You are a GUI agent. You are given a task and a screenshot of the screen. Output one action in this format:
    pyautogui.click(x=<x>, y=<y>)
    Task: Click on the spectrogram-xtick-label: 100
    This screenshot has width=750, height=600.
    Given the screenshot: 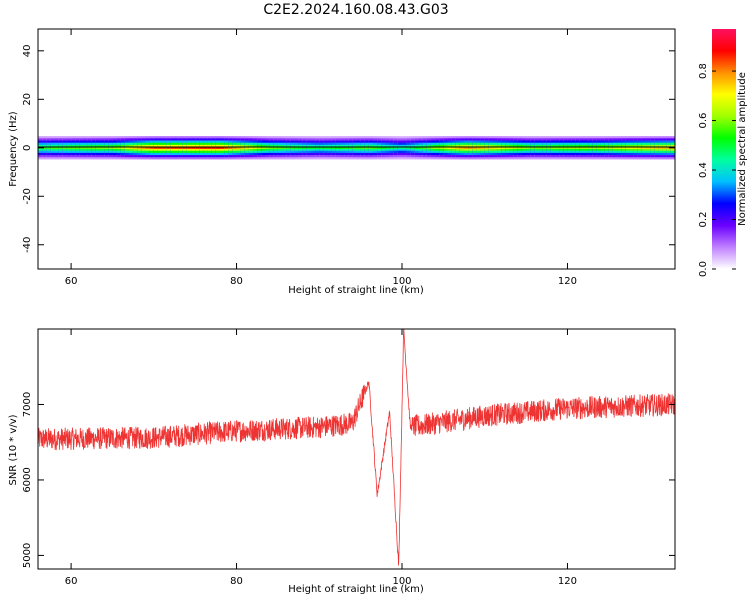 What is the action you would take?
    pyautogui.click(x=401, y=281)
    